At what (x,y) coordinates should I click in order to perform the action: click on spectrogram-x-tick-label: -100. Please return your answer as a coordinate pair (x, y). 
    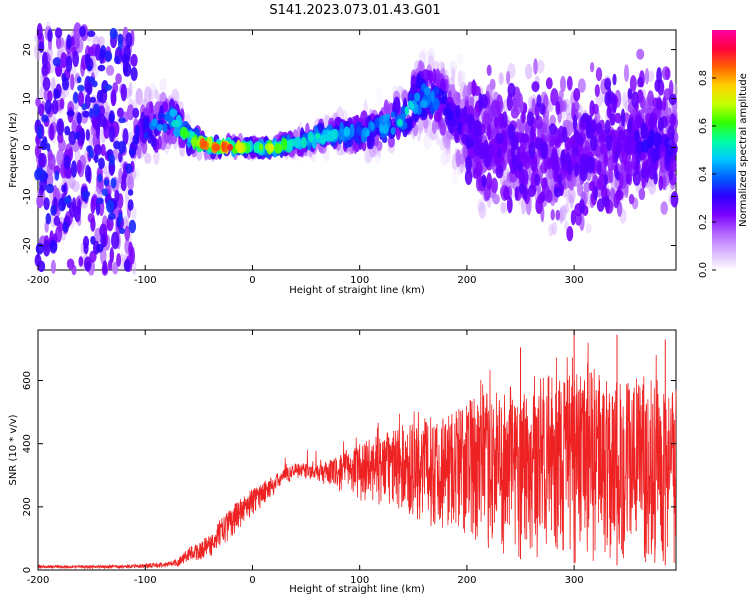
    Looking at the image, I should click on (145, 280).